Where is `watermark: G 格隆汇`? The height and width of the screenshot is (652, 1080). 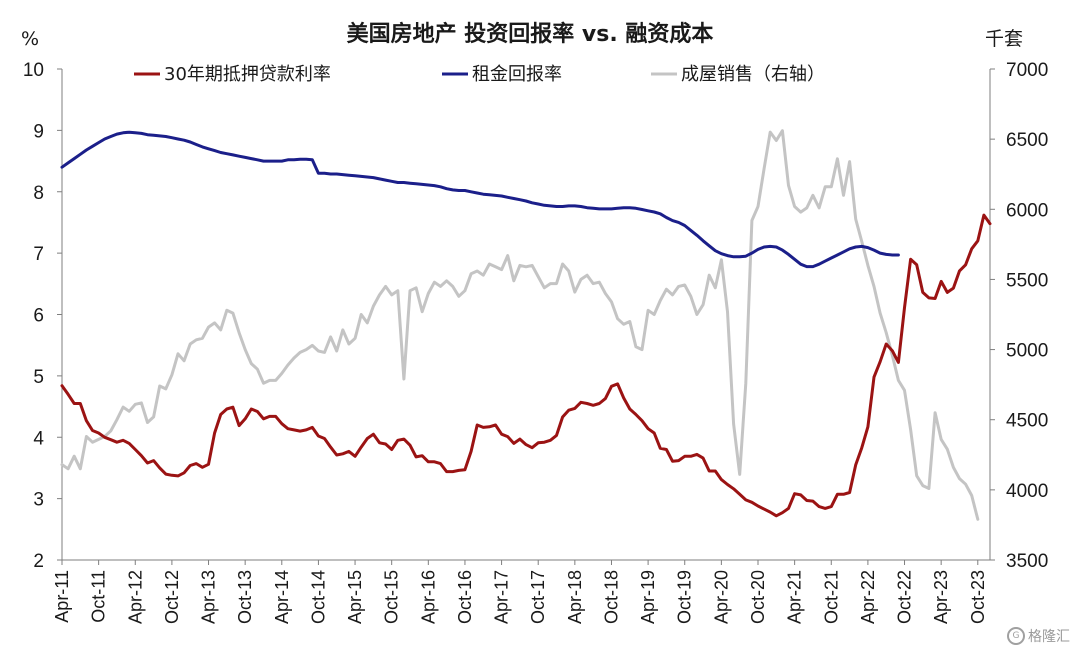
watermark: G 格隆汇 is located at coordinates (1038, 636).